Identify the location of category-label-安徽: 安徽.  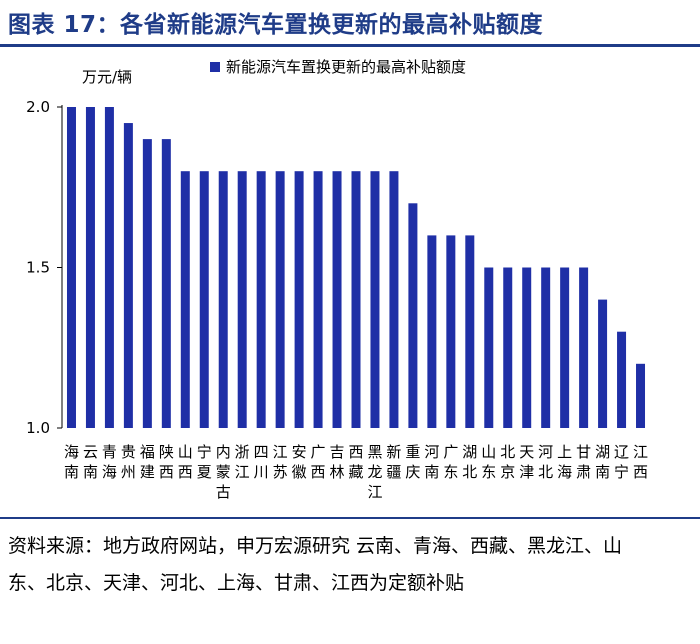
(299, 462).